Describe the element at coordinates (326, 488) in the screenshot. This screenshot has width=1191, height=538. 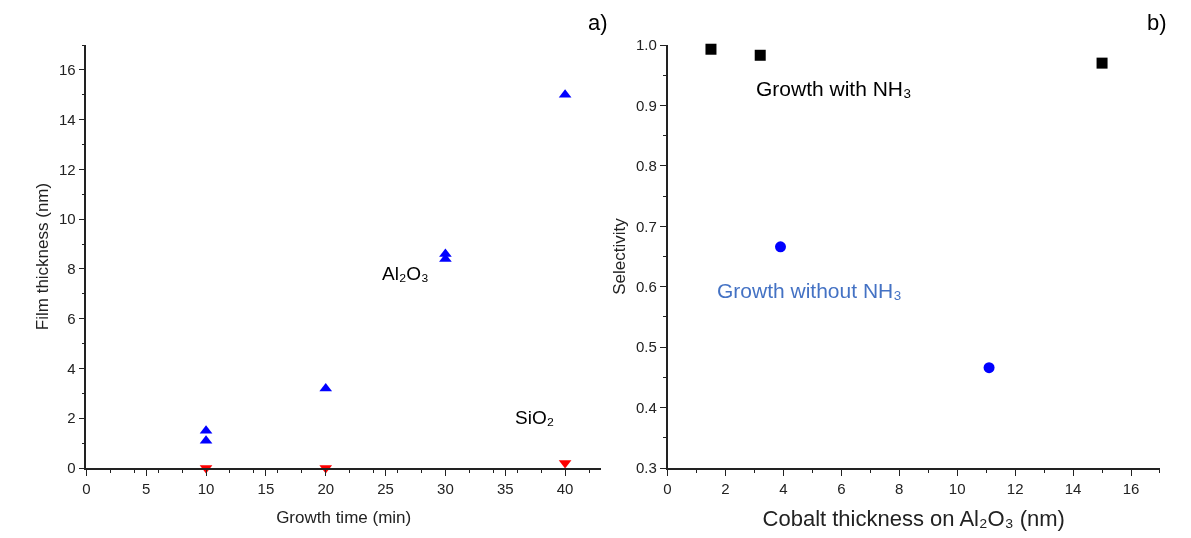
I see `x-tick-label: 20` at that location.